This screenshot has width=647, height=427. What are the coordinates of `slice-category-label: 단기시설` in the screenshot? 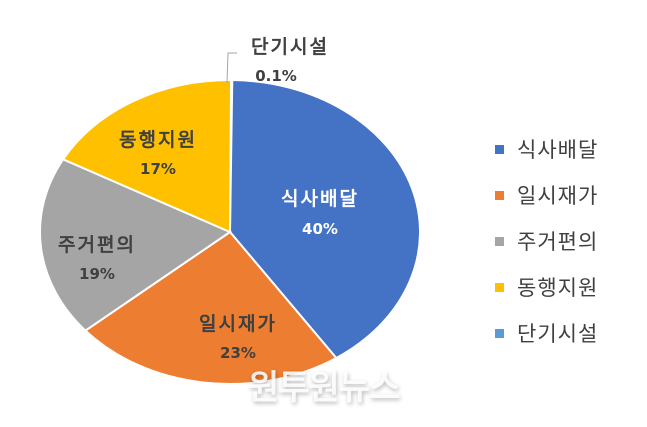 It's located at (290, 47).